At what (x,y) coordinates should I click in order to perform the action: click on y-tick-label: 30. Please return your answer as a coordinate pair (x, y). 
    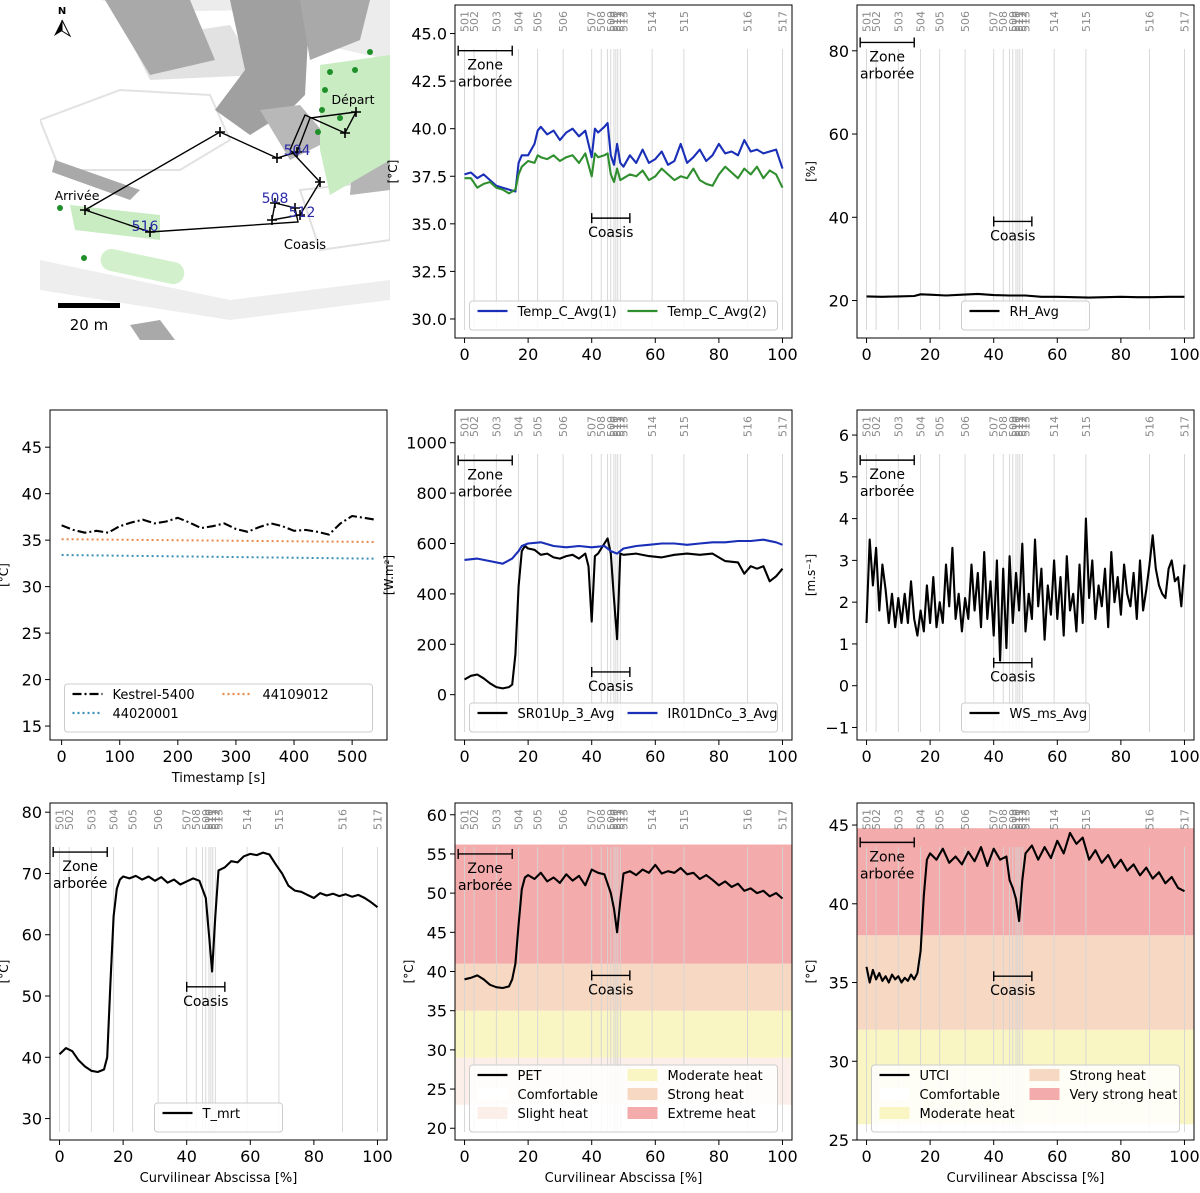
    Looking at the image, I should click on (32, 1119).